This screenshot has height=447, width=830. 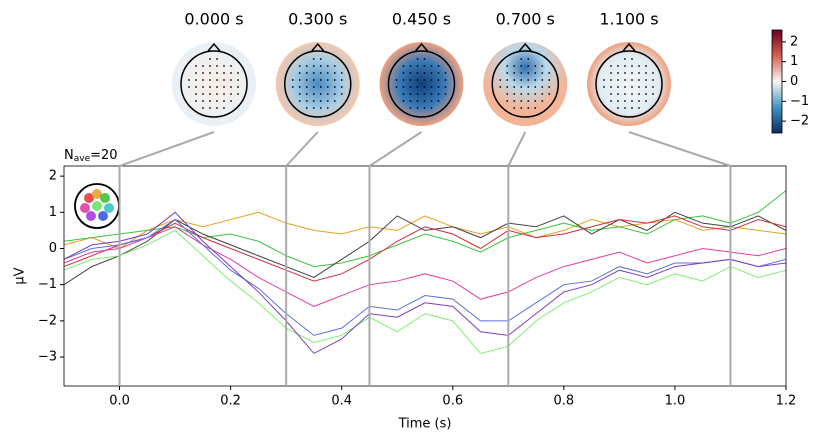 I want to click on head-outline, so click(x=214, y=84).